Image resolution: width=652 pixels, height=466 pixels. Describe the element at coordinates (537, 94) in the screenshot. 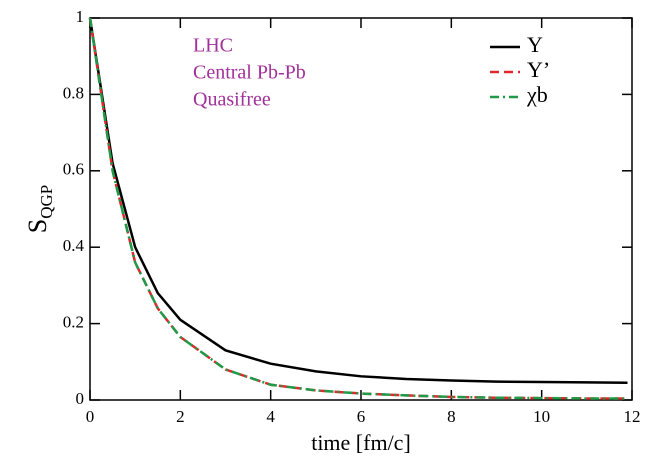

I see `legend-label: χb` at that location.